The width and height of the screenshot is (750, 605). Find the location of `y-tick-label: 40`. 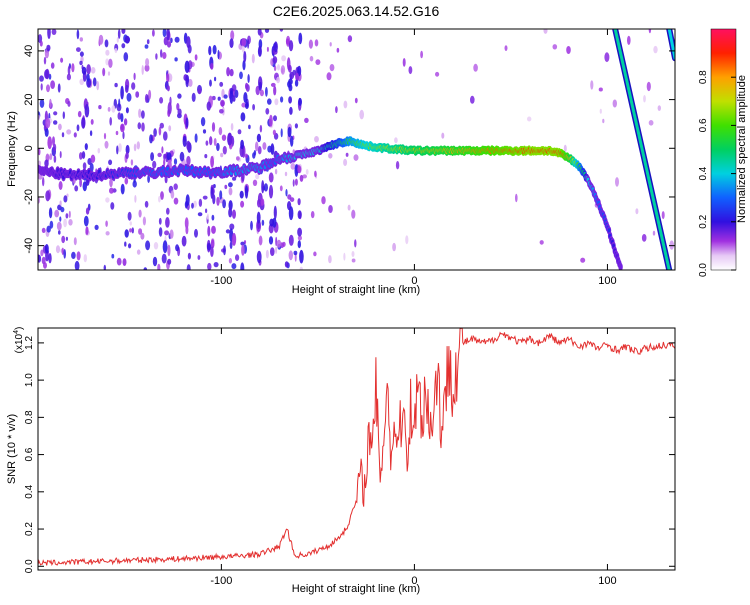

y-tick-label: 40 is located at coordinates (29, 51).